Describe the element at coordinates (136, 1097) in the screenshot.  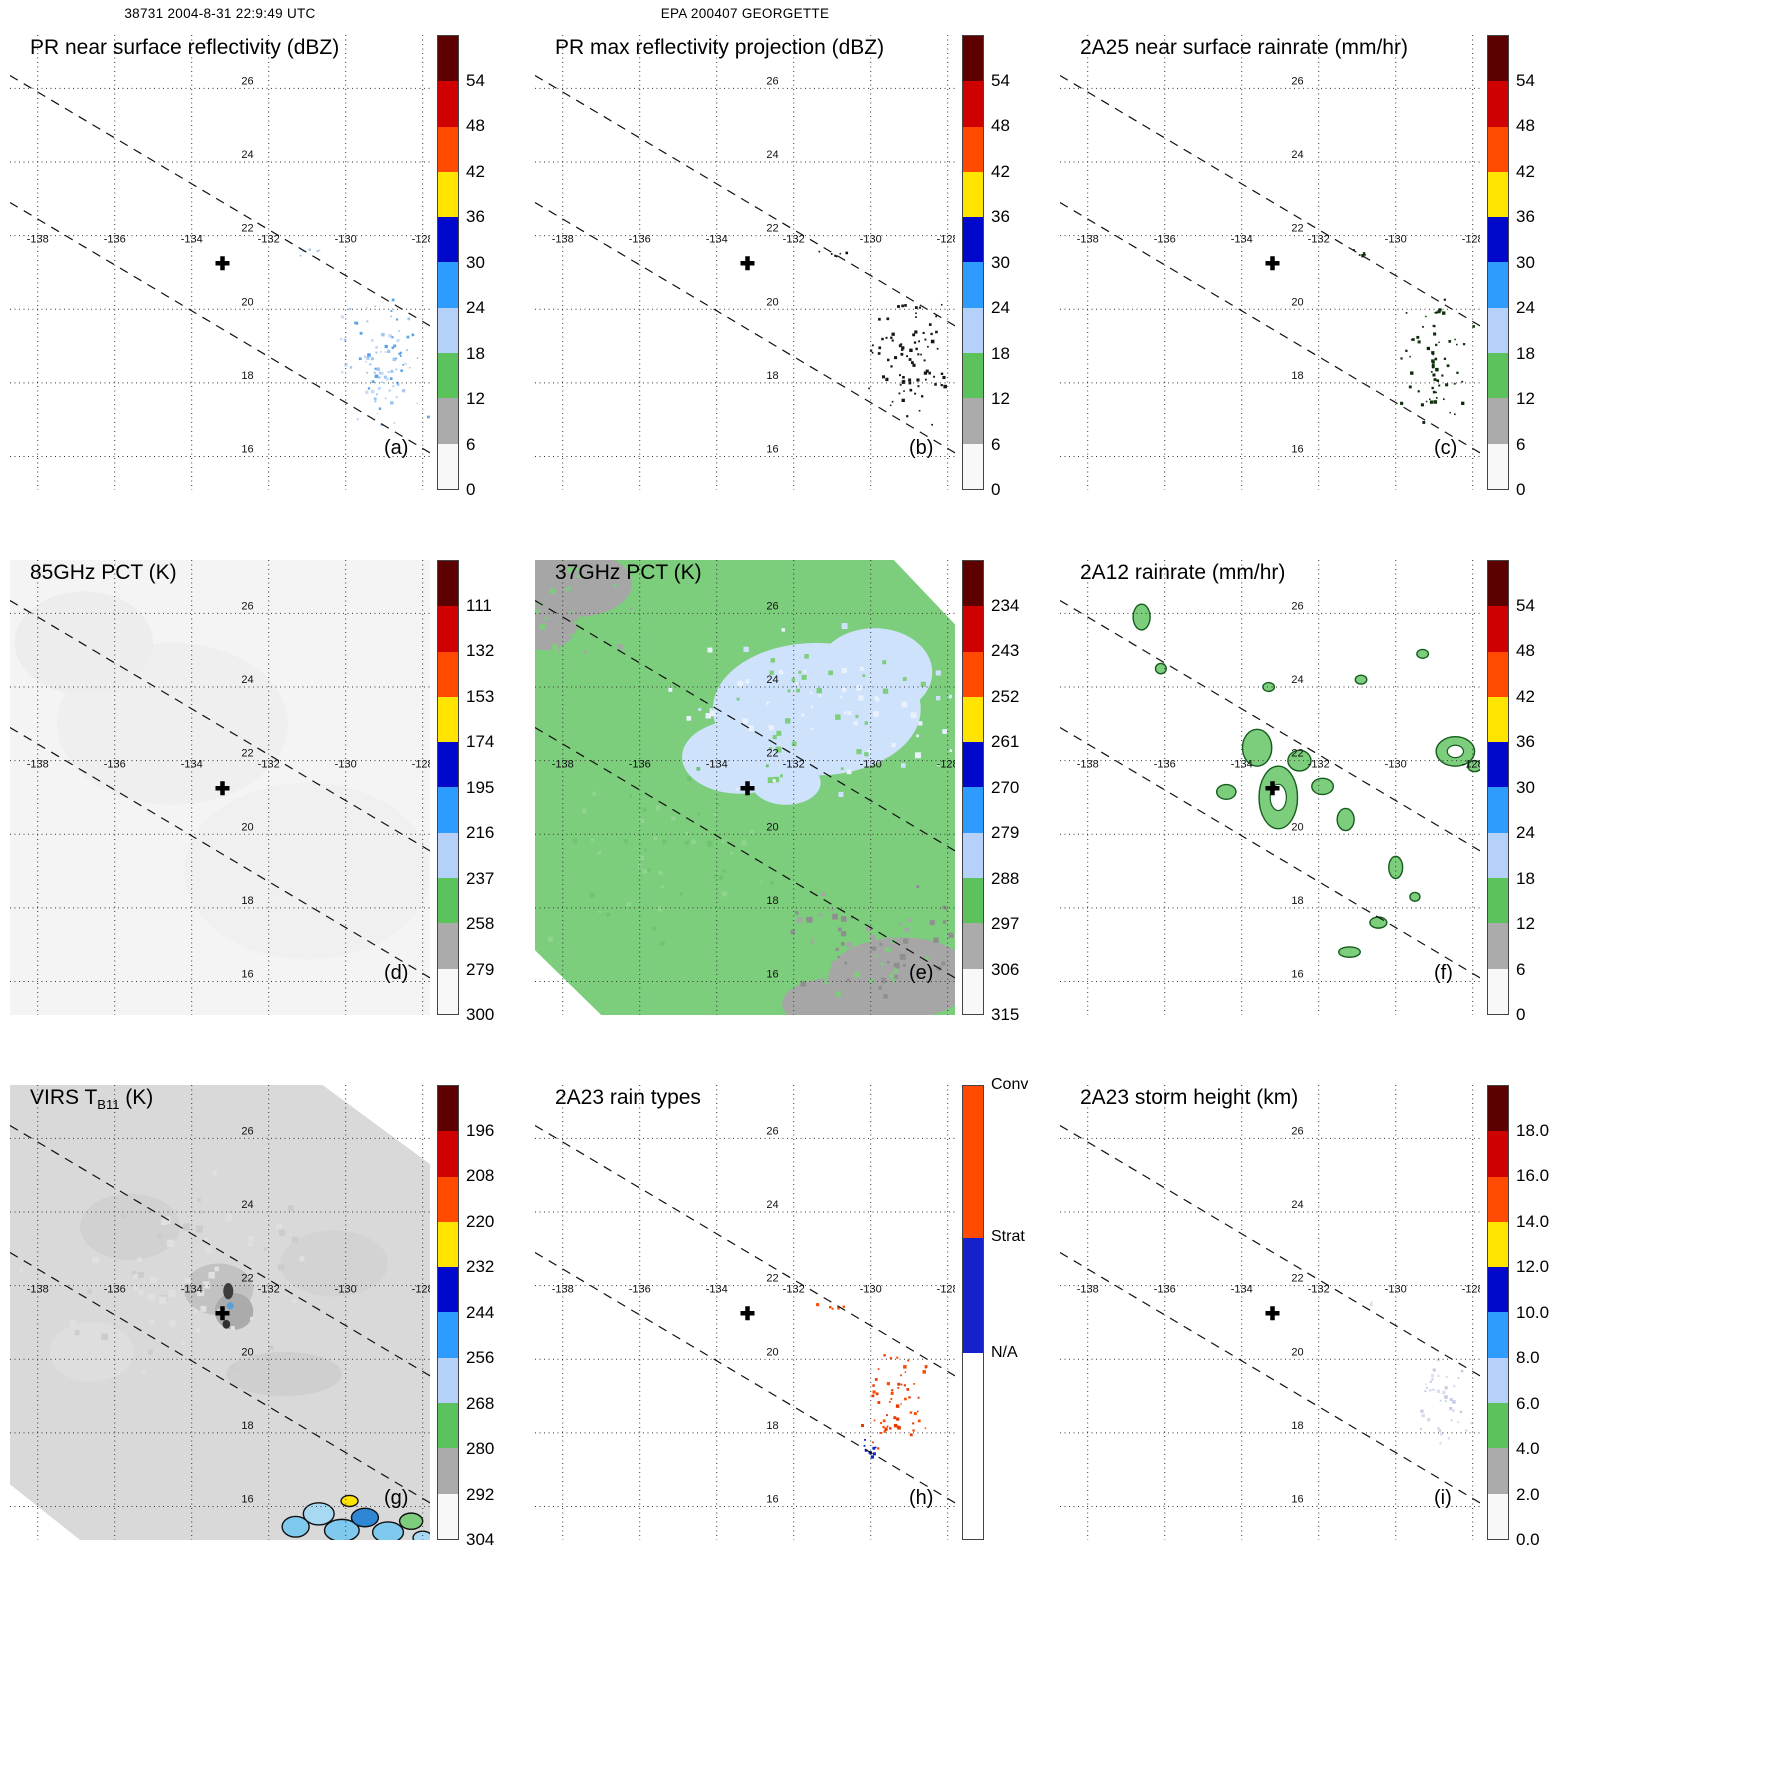
I see `title-post: (K)` at that location.